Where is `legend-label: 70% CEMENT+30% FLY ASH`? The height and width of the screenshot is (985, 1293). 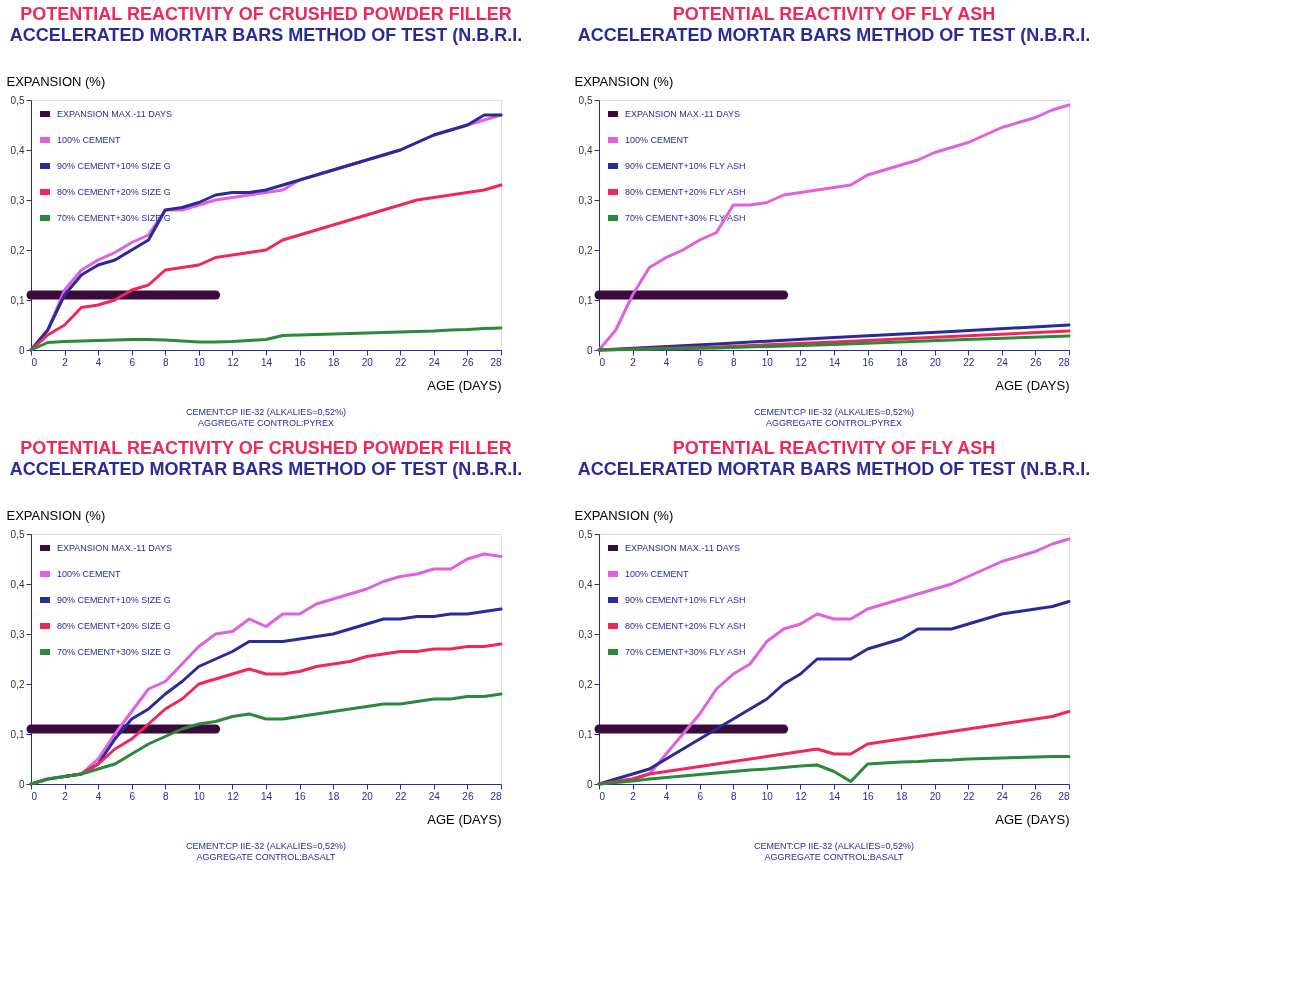 legend-label: 70% CEMENT+30% FLY ASH is located at coordinates (685, 218).